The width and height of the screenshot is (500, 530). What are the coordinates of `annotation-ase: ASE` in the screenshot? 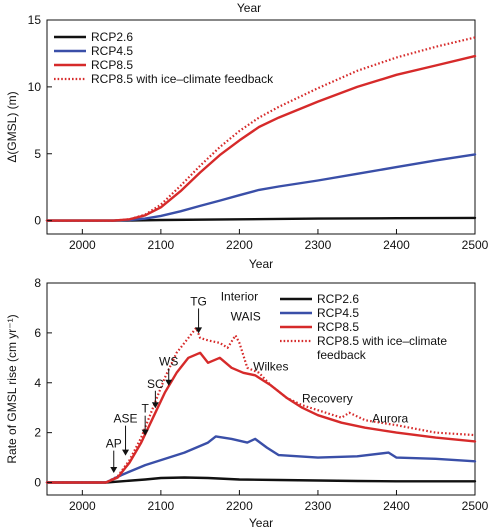 It's located at (126, 419).